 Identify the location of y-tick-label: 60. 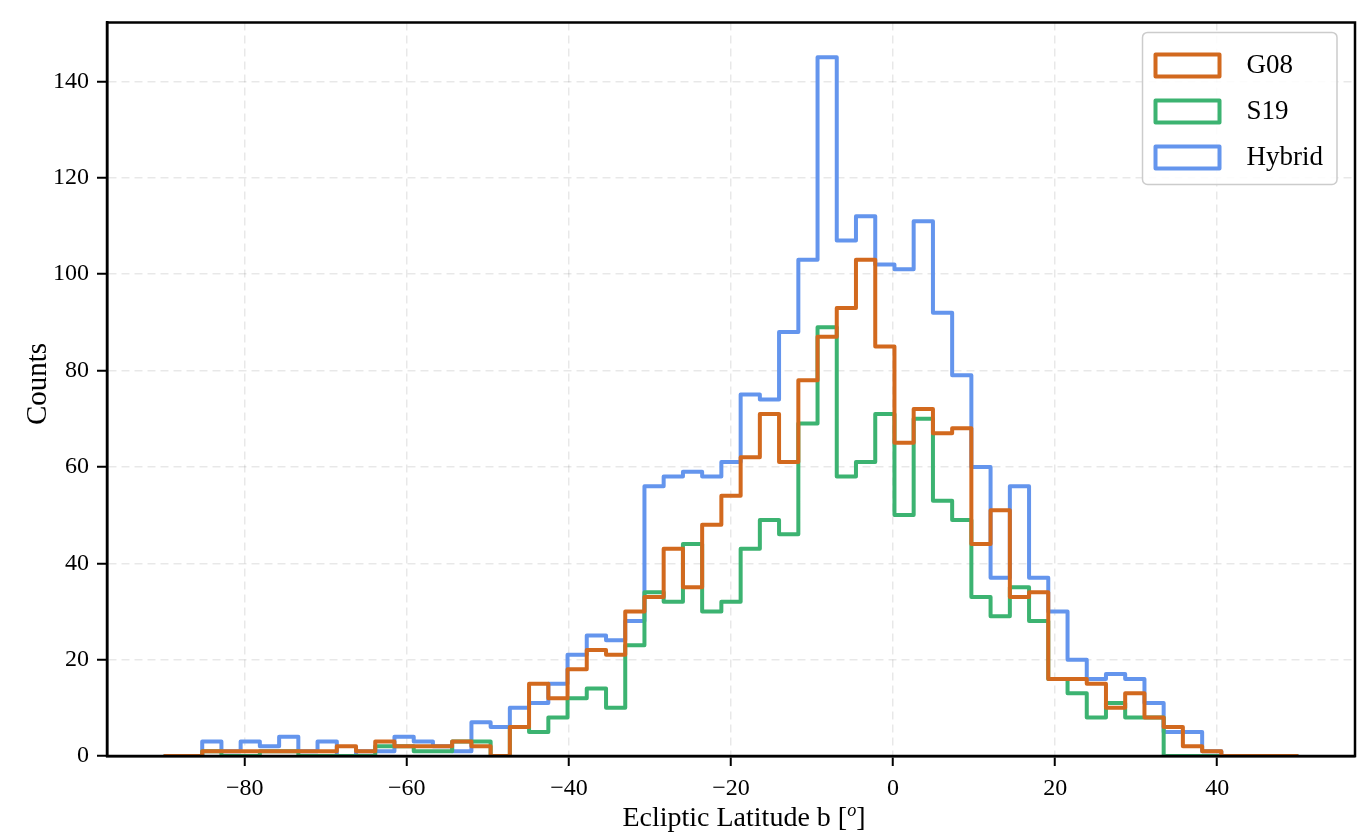
(77, 465).